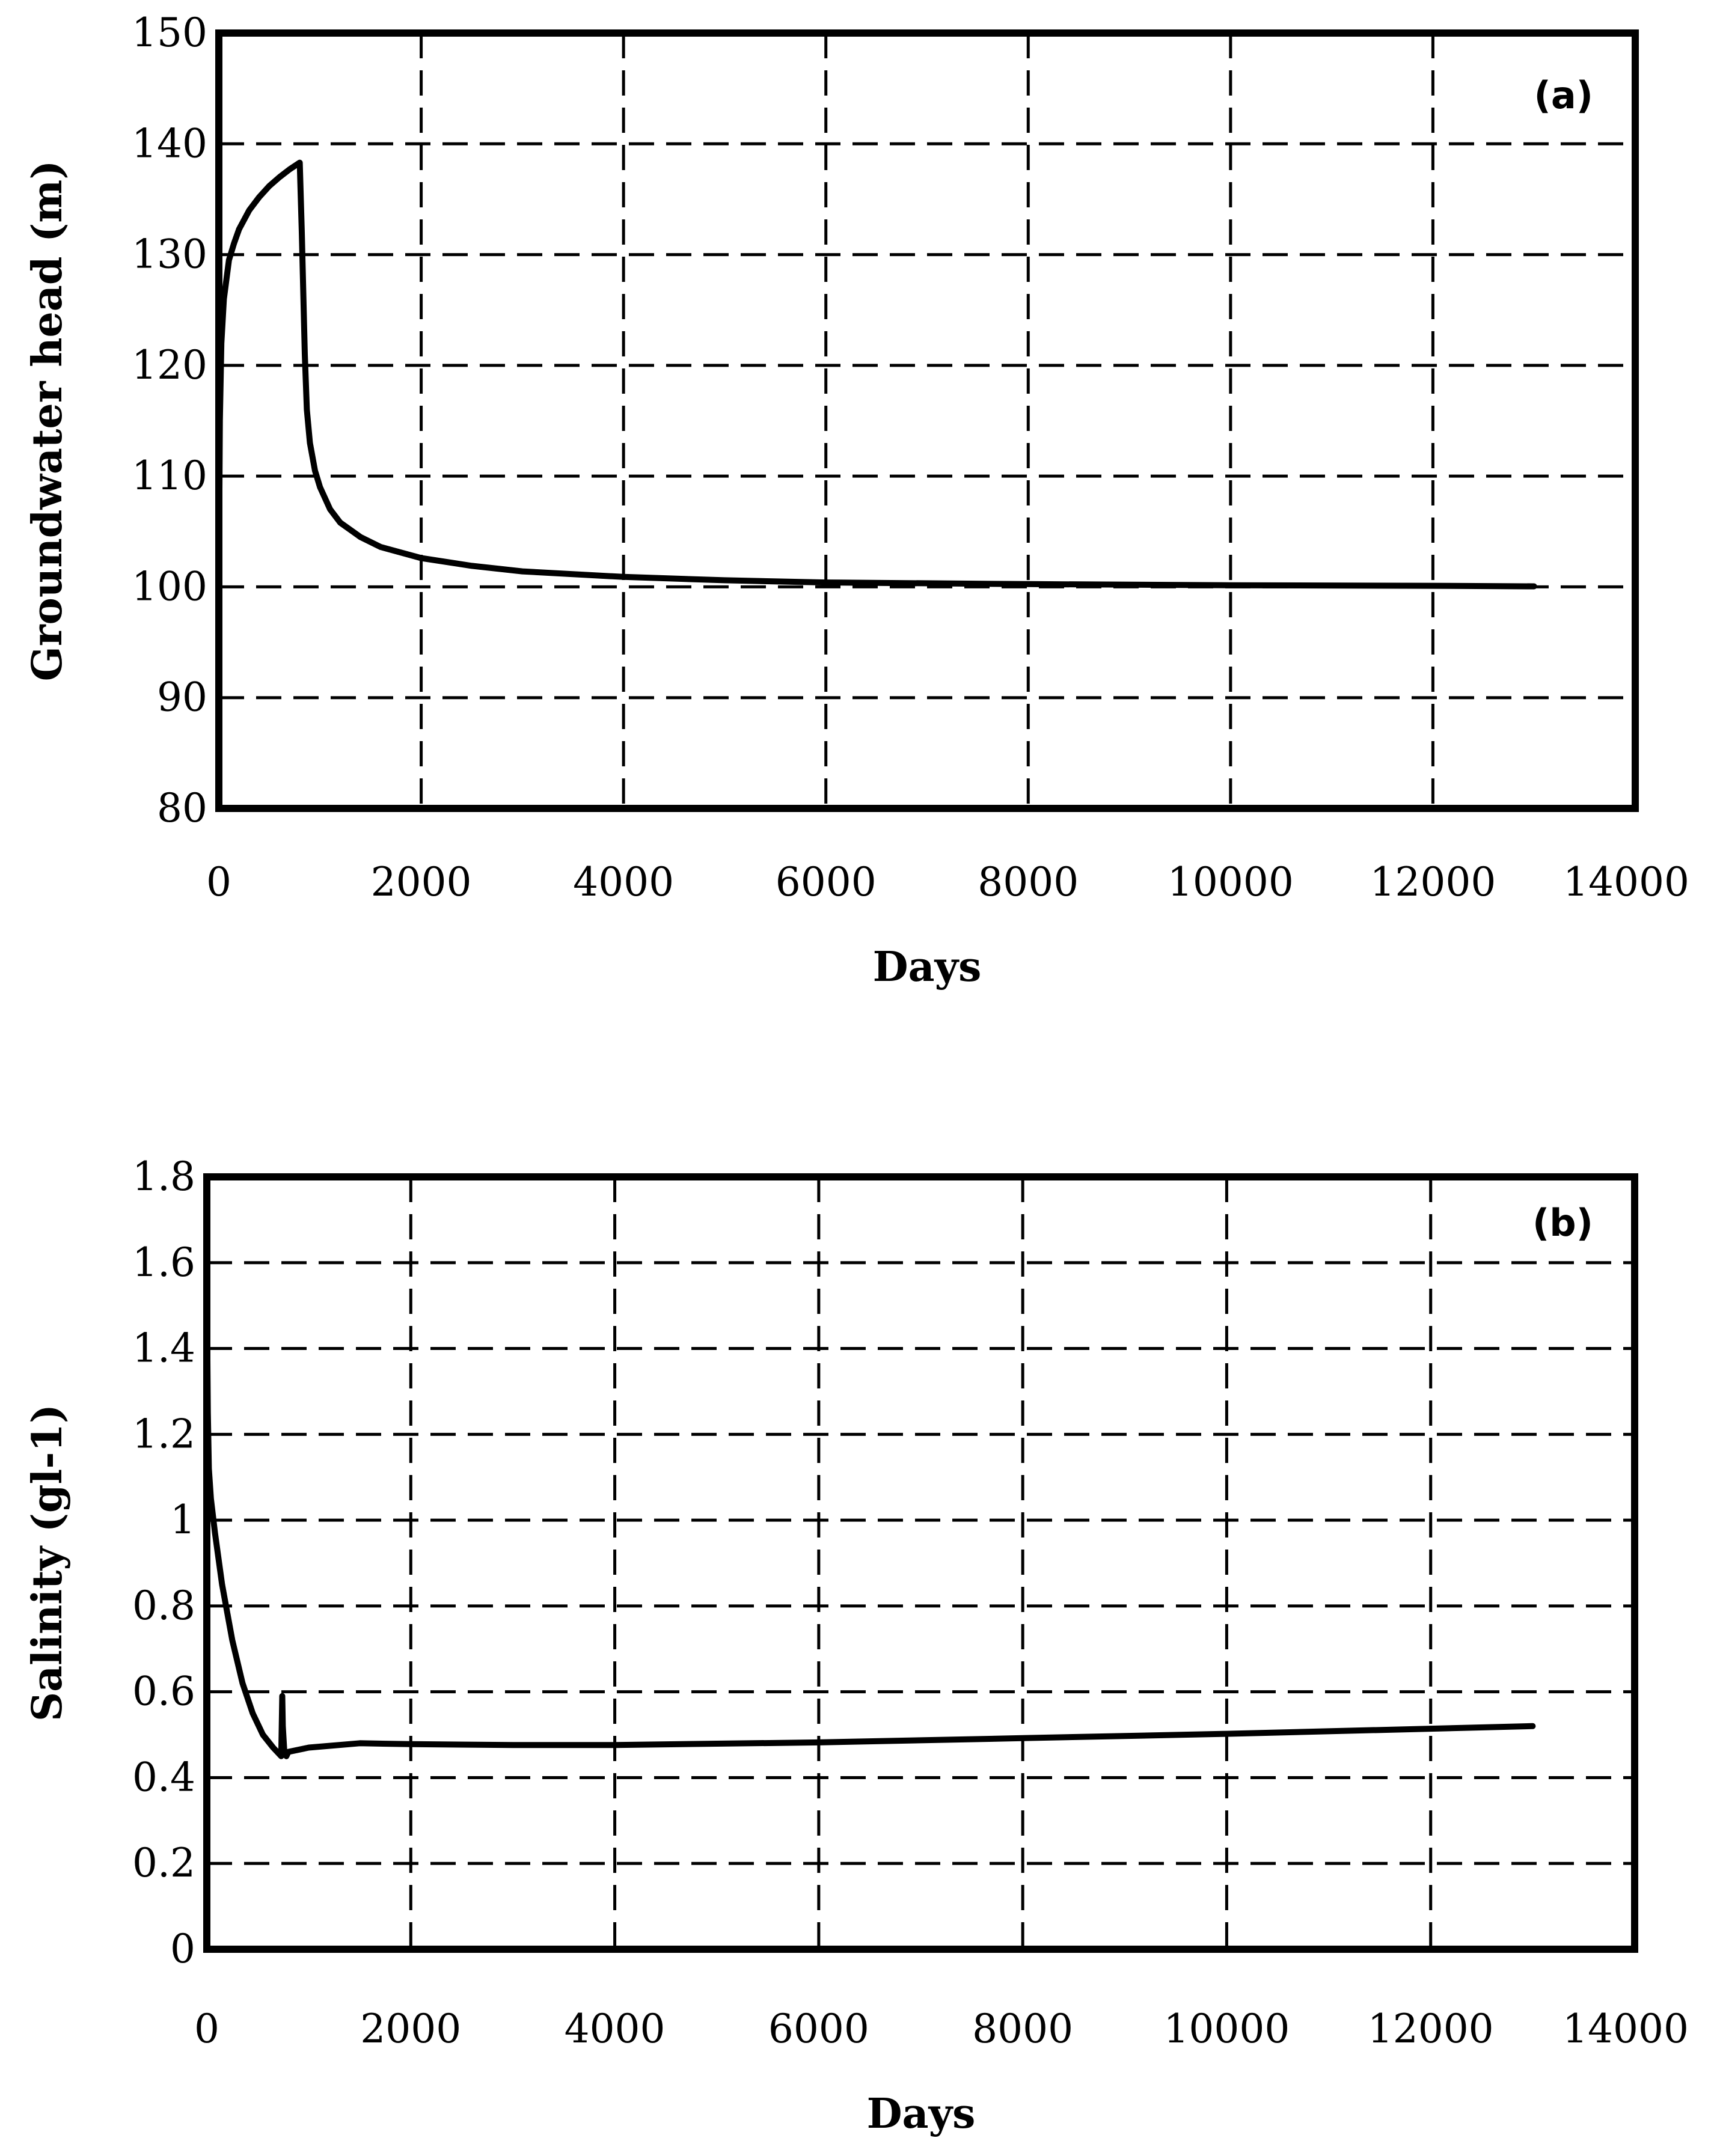 The image size is (1711, 2156). What do you see at coordinates (169, 143) in the screenshot?
I see `y-tick-label-a-6: 140` at bounding box center [169, 143].